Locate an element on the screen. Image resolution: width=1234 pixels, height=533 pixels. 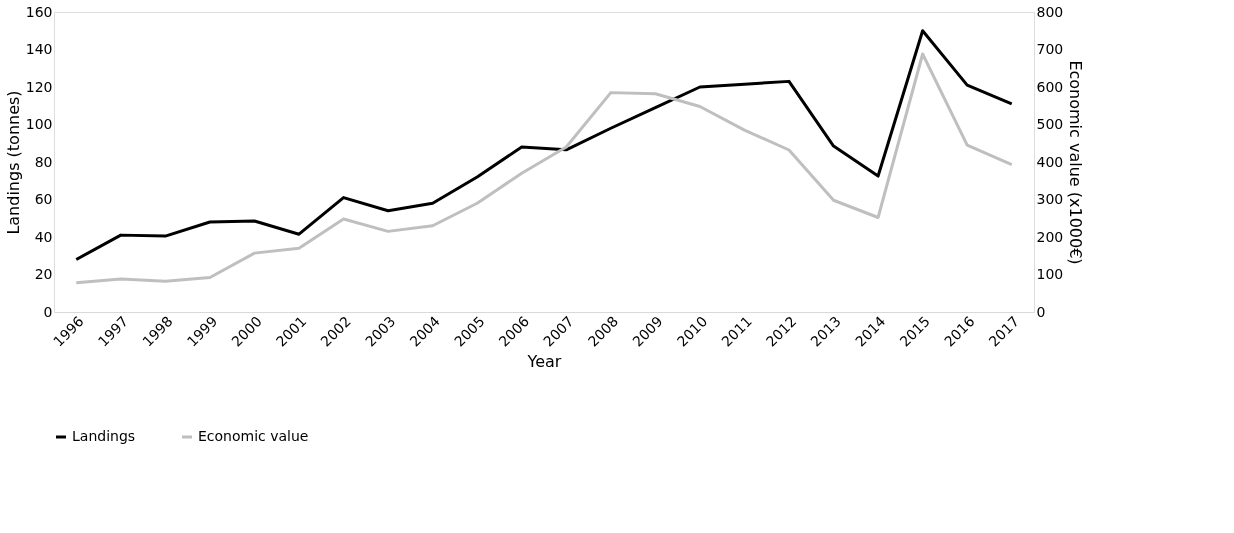
y-tick-label: 40 is located at coordinates (43, 236).